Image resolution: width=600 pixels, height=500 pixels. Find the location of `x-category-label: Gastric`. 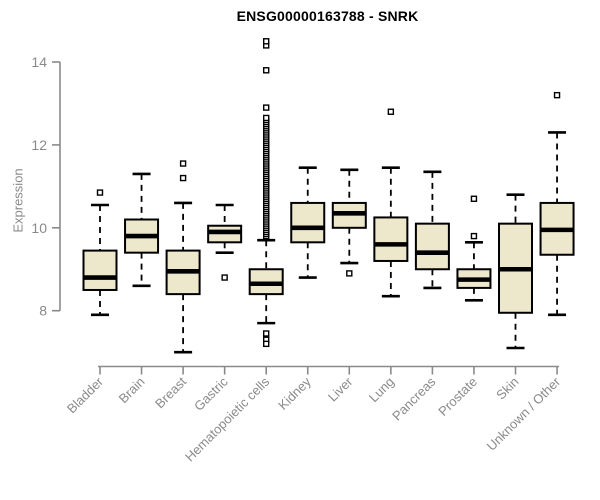

x-category-label: Gastric is located at coordinates (211, 394).